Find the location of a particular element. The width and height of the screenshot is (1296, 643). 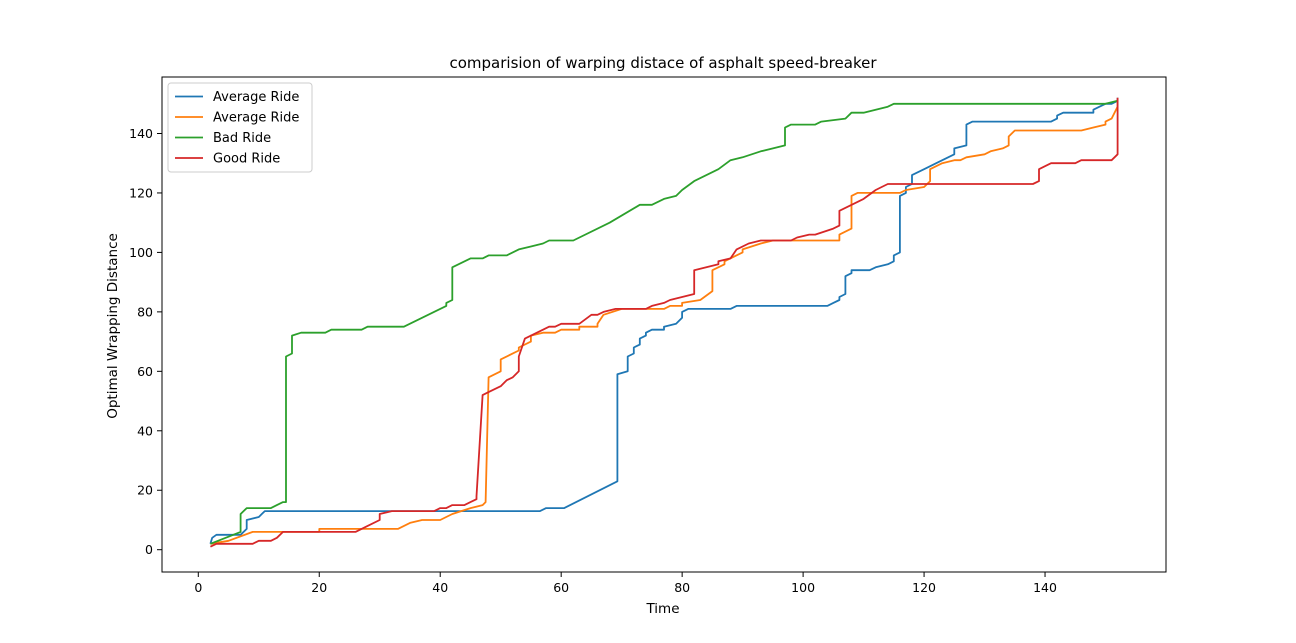

y-tick-label: 60 is located at coordinates (145, 371).